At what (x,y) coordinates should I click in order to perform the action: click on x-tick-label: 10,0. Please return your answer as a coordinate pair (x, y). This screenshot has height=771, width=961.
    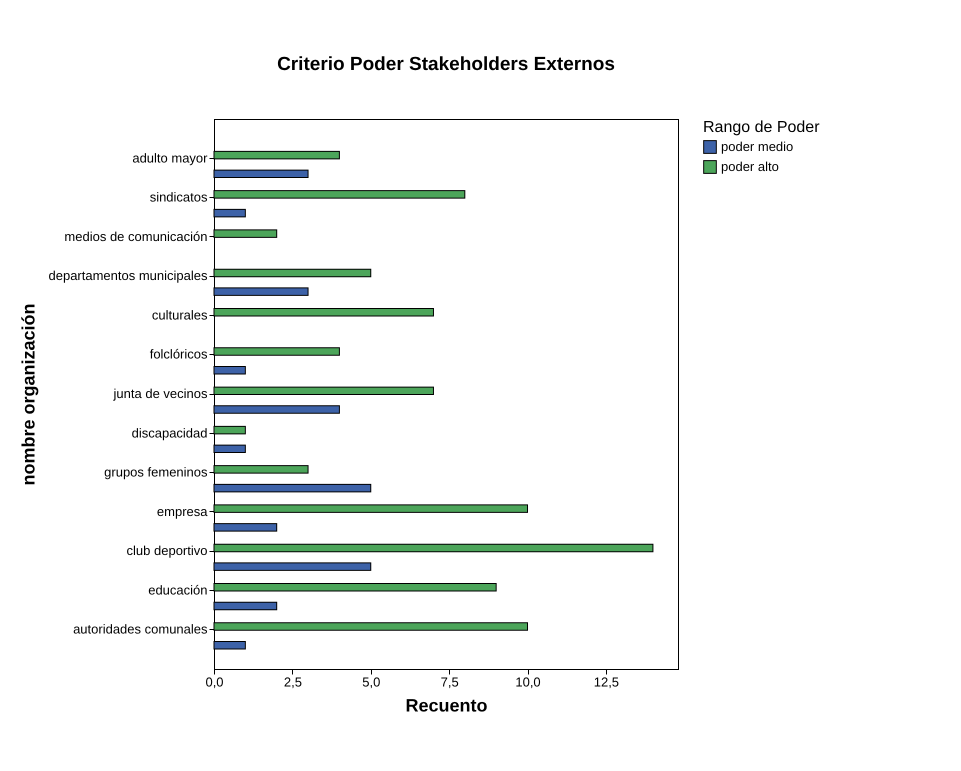
    Looking at the image, I should click on (528, 682).